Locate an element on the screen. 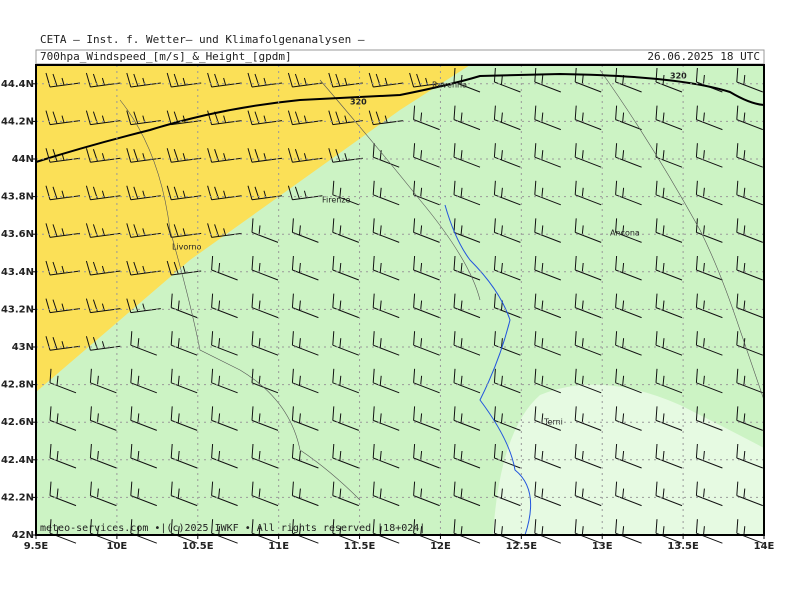 This screenshot has height=600, width=800. x-tick-label: 11.5E is located at coordinates (360, 546).